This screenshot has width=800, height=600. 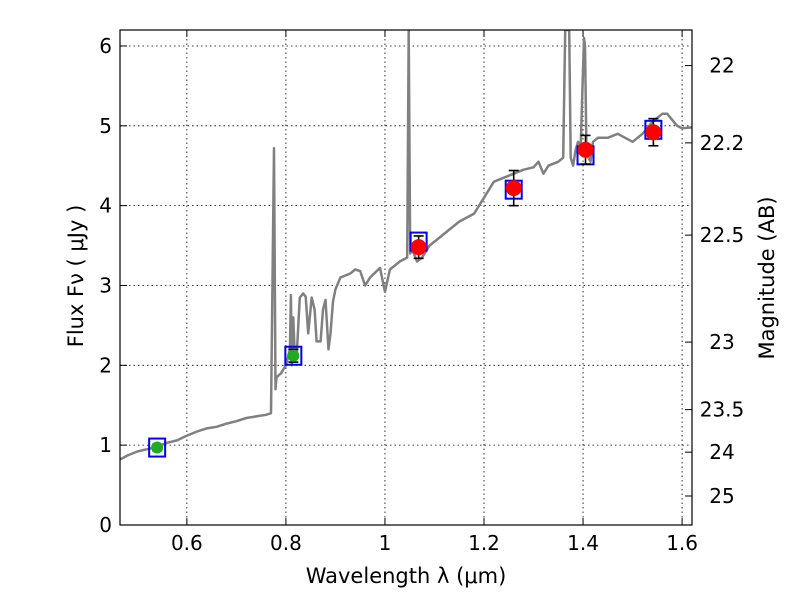 What do you see at coordinates (76, 276) in the screenshot?
I see `y-axis-label: Flux Fν ( μJy )` at bounding box center [76, 276].